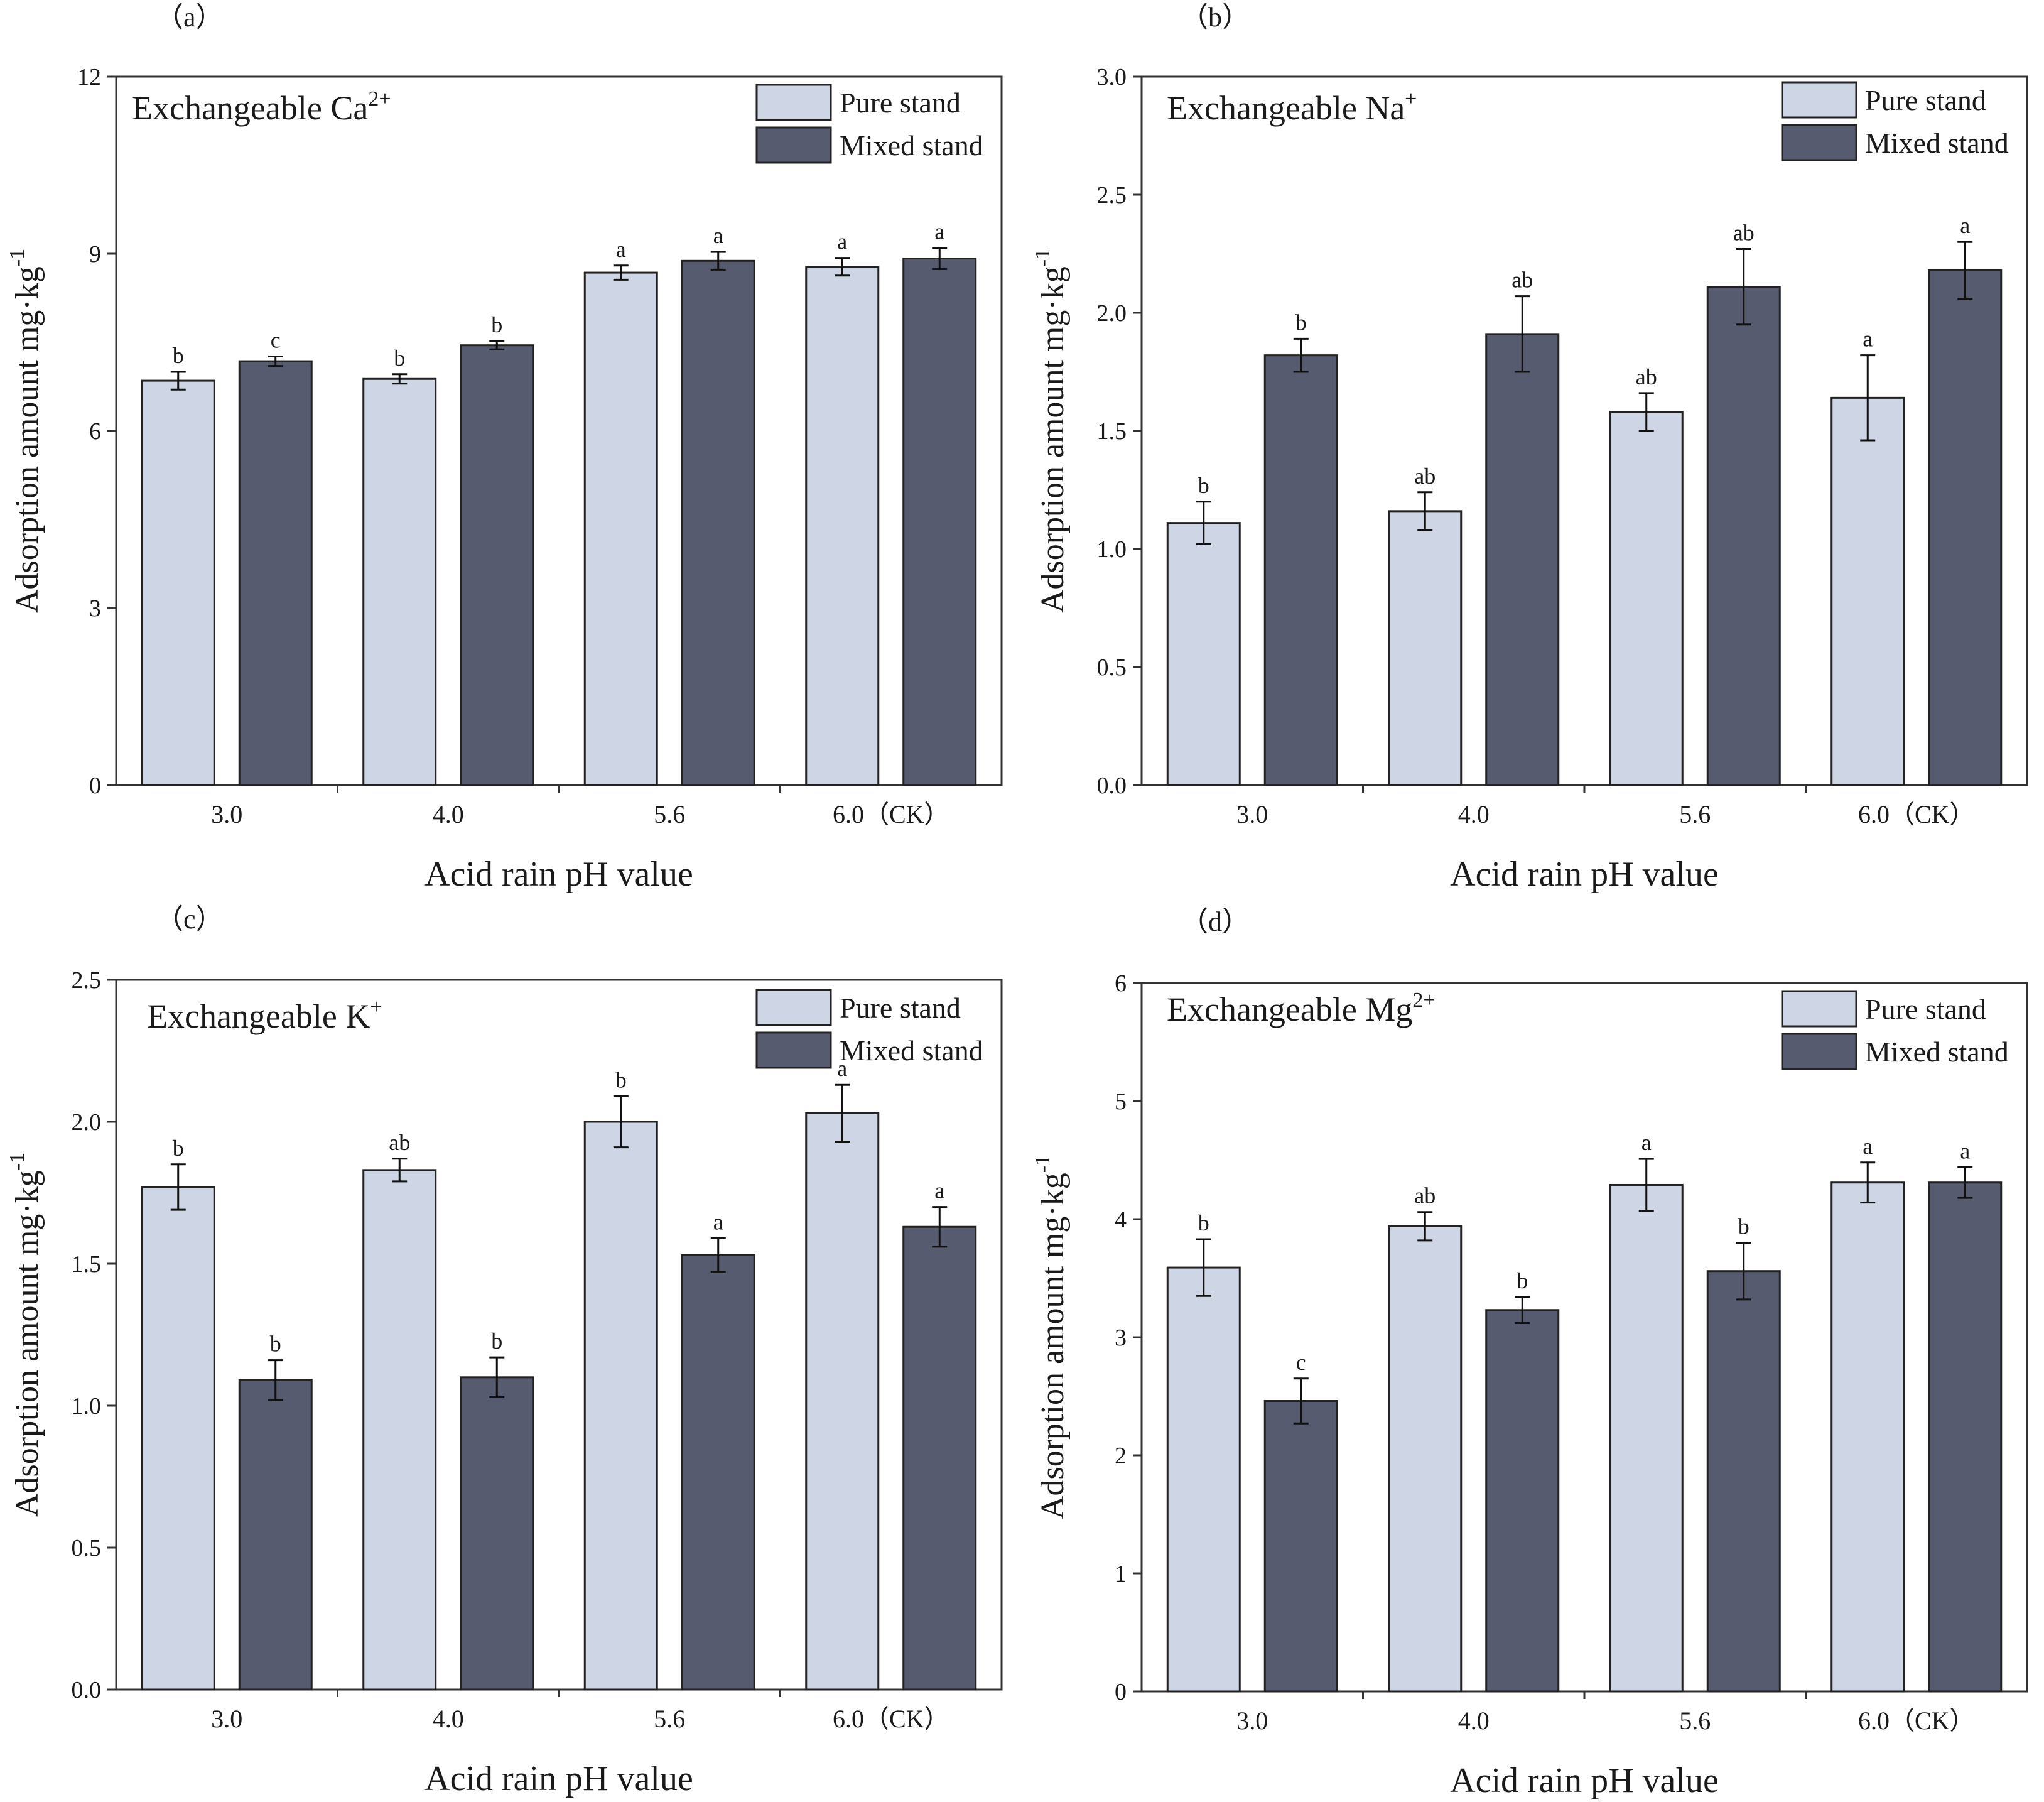  What do you see at coordinates (1112, 549) in the screenshot?
I see `y-tick-label: 1.0` at bounding box center [1112, 549].